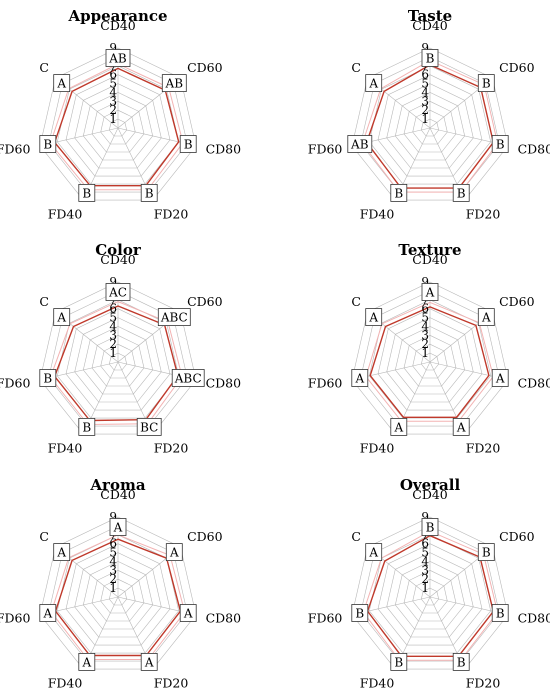  Describe the element at coordinates (429, 250) in the screenshot. I see `chart-title-texture: Texture` at that location.